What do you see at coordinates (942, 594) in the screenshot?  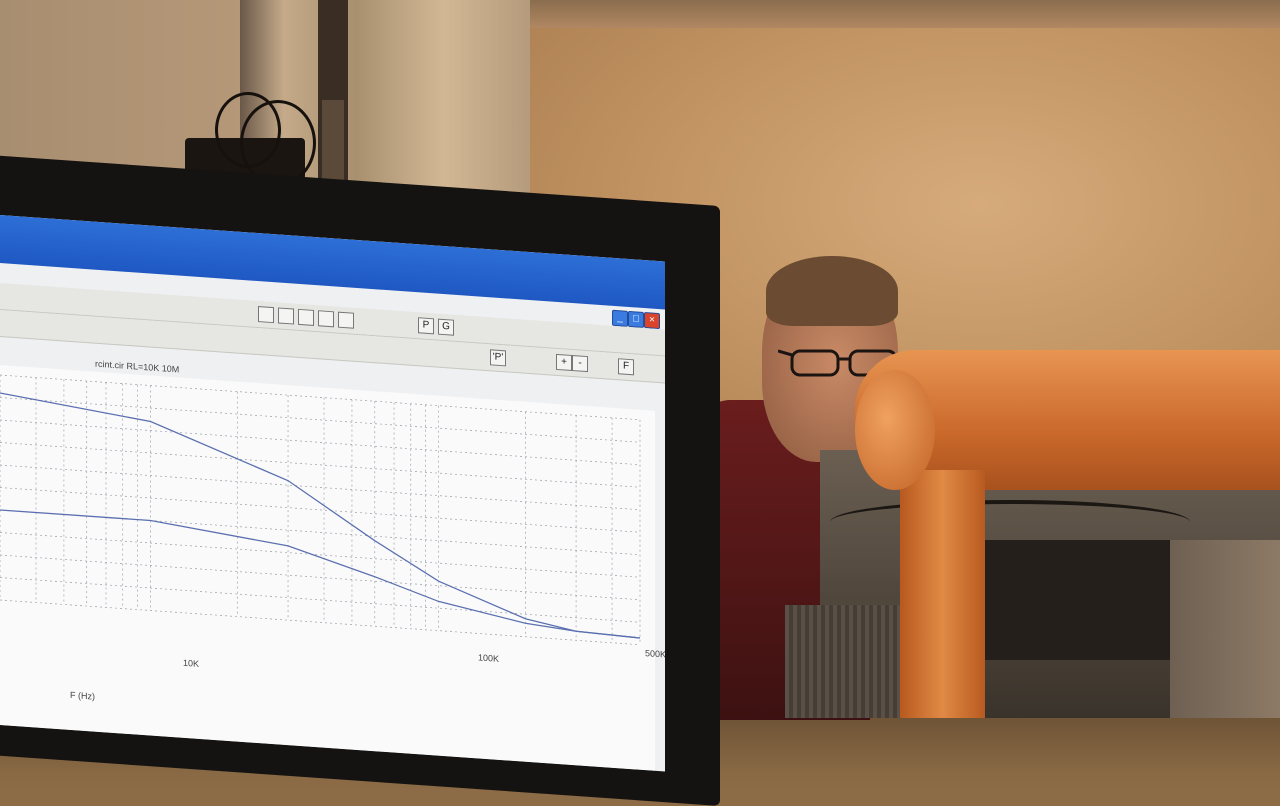 I see `orange-post` at bounding box center [942, 594].